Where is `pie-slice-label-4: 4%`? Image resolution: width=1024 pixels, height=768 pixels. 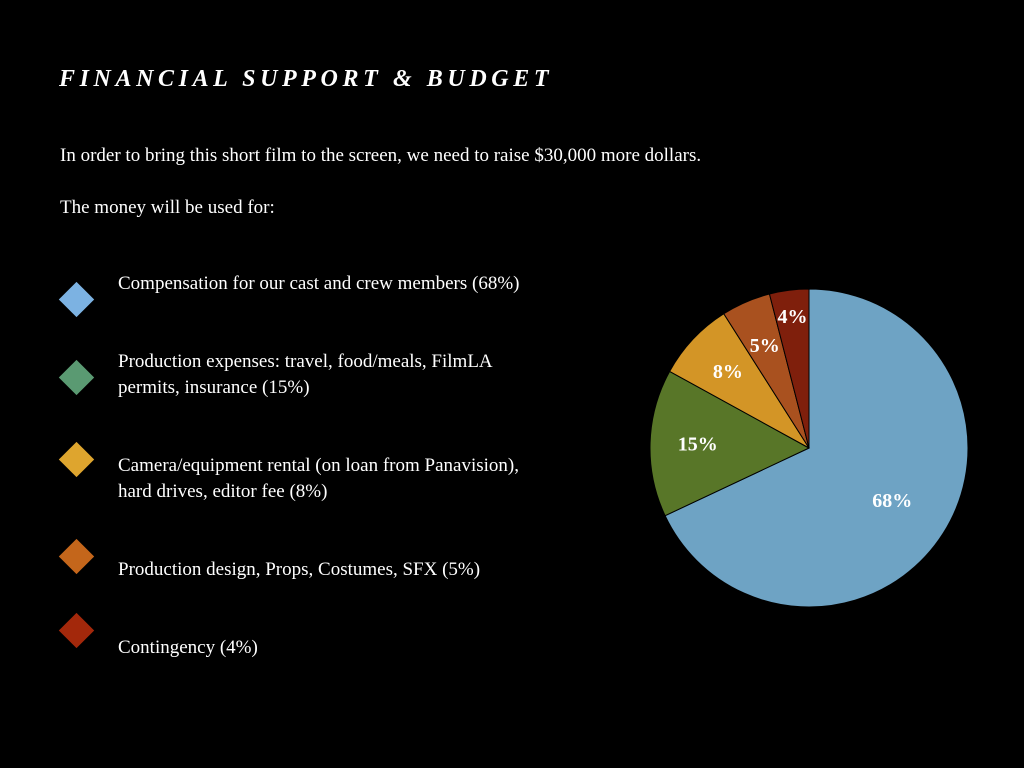 pie-slice-label-4: 4% is located at coordinates (792, 317).